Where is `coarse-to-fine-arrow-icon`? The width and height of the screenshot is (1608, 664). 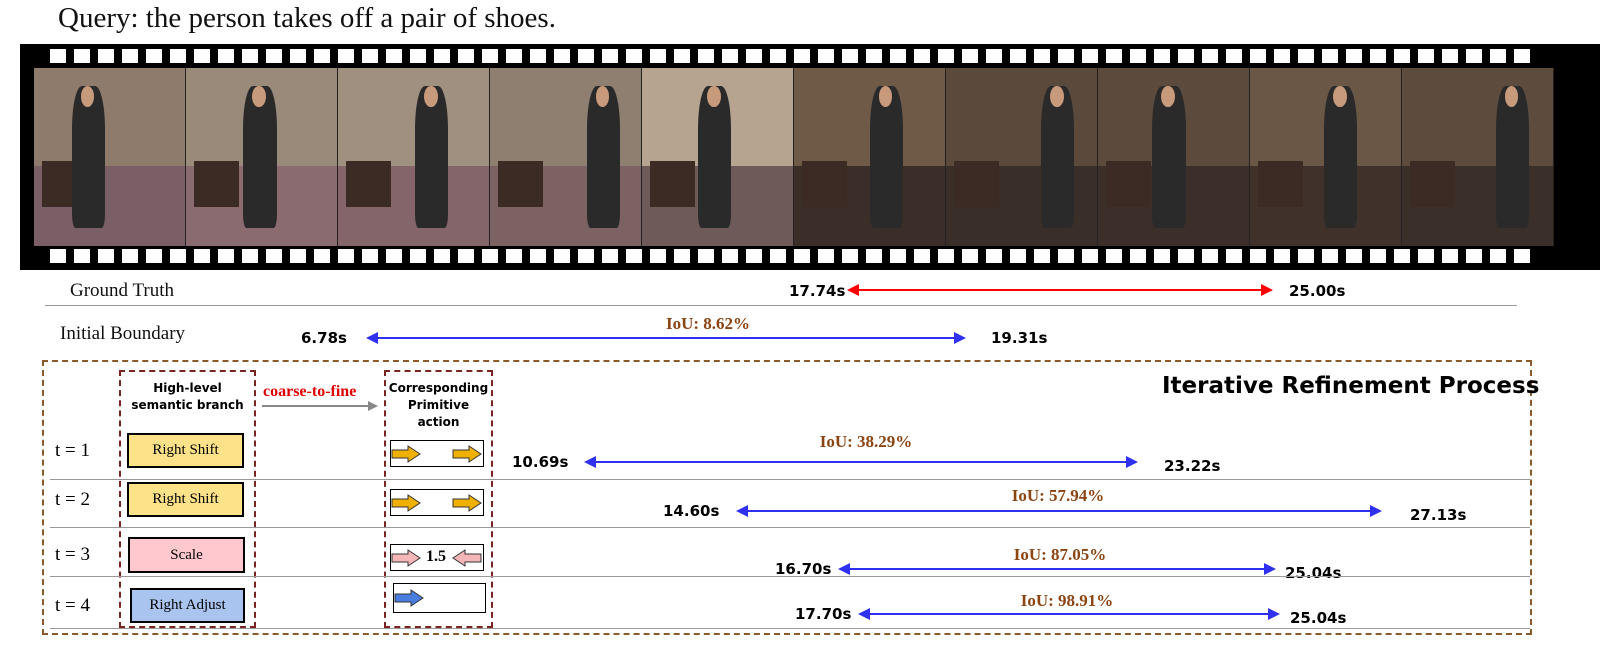 coarse-to-fine-arrow-icon is located at coordinates (320, 406).